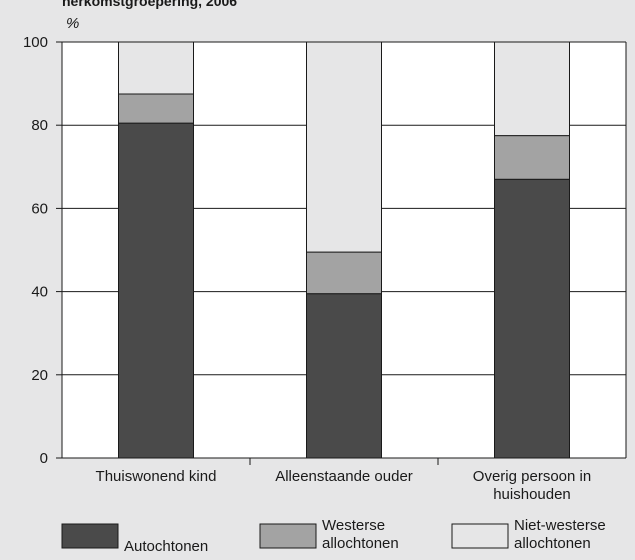 The image size is (635, 560). What do you see at coordinates (532, 485) in the screenshot?
I see `category-label: Overig persoon in huishouden` at bounding box center [532, 485].